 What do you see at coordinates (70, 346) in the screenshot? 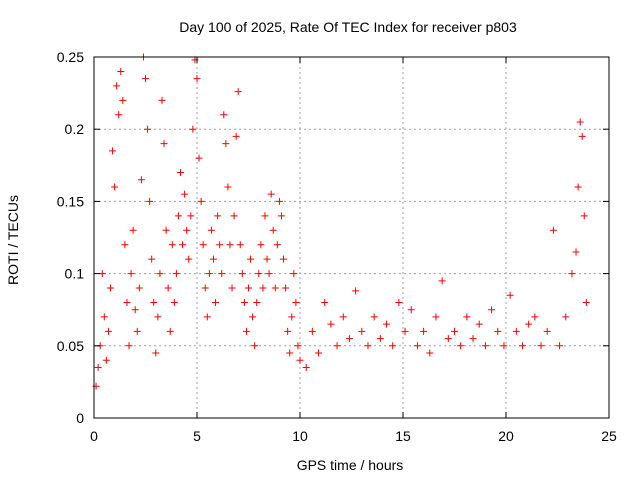
I see `y-tick-label: 0.05` at bounding box center [70, 346].